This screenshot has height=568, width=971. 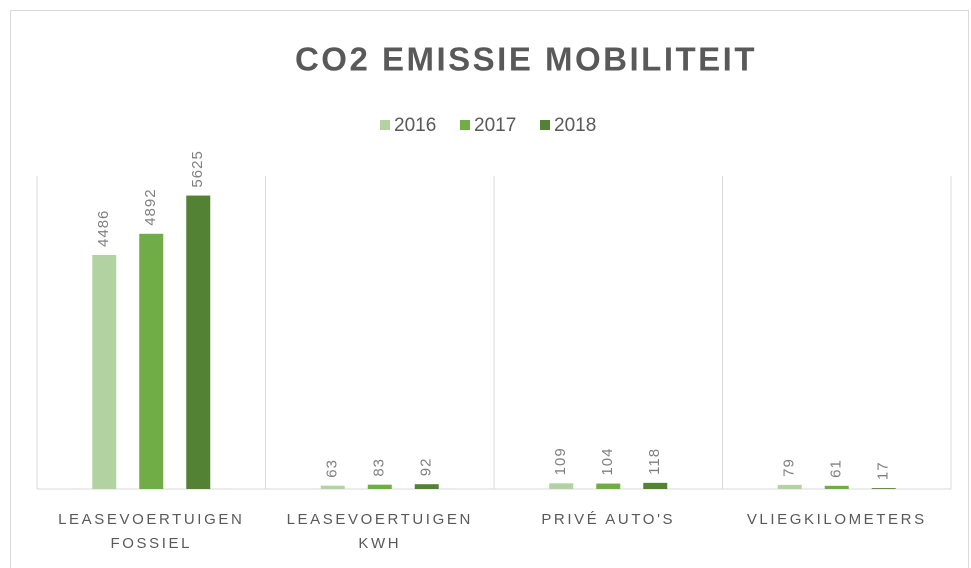 I want to click on value-label: 118, so click(x=654, y=461).